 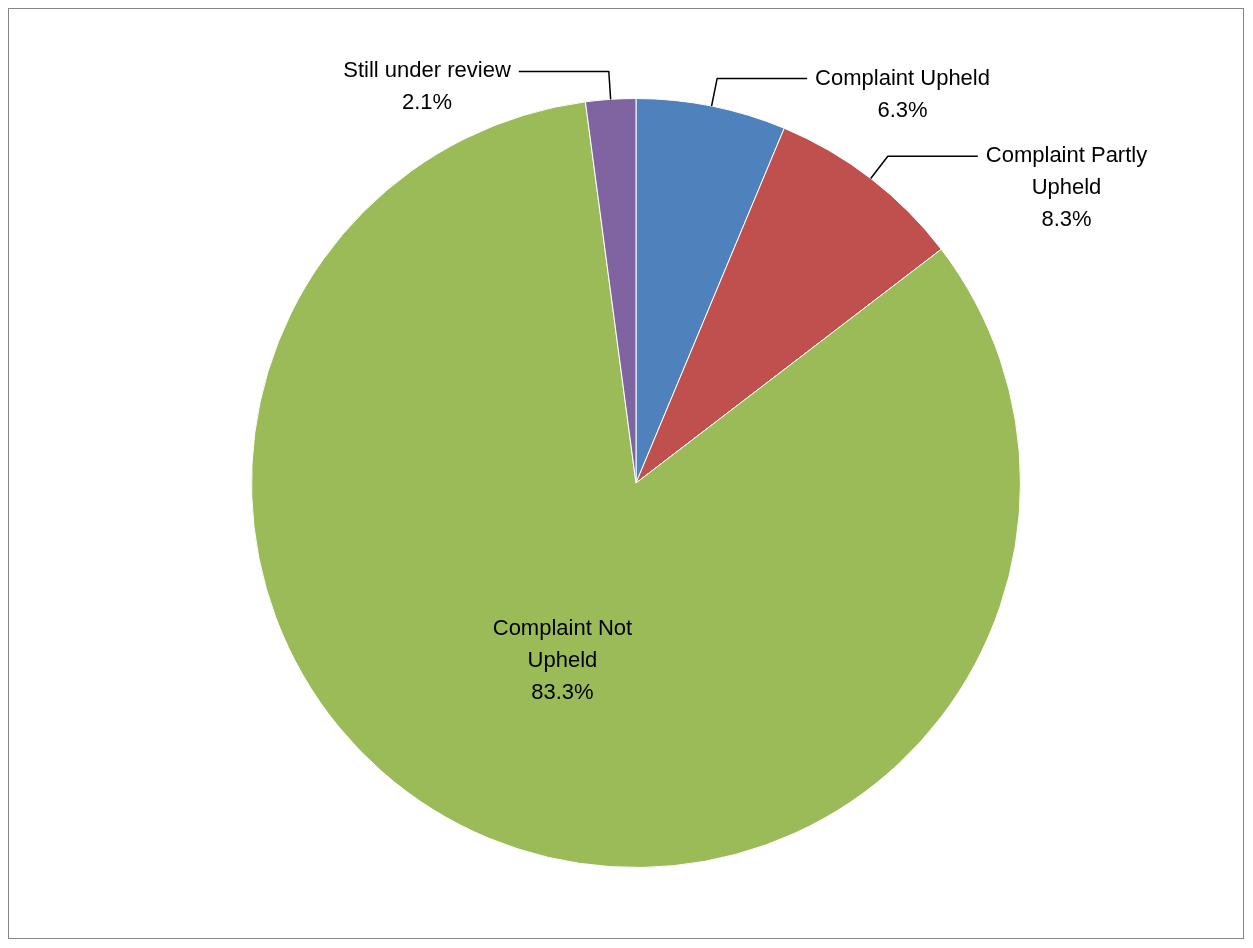 What do you see at coordinates (1066, 219) in the screenshot?
I see `data-label: 8.3%` at bounding box center [1066, 219].